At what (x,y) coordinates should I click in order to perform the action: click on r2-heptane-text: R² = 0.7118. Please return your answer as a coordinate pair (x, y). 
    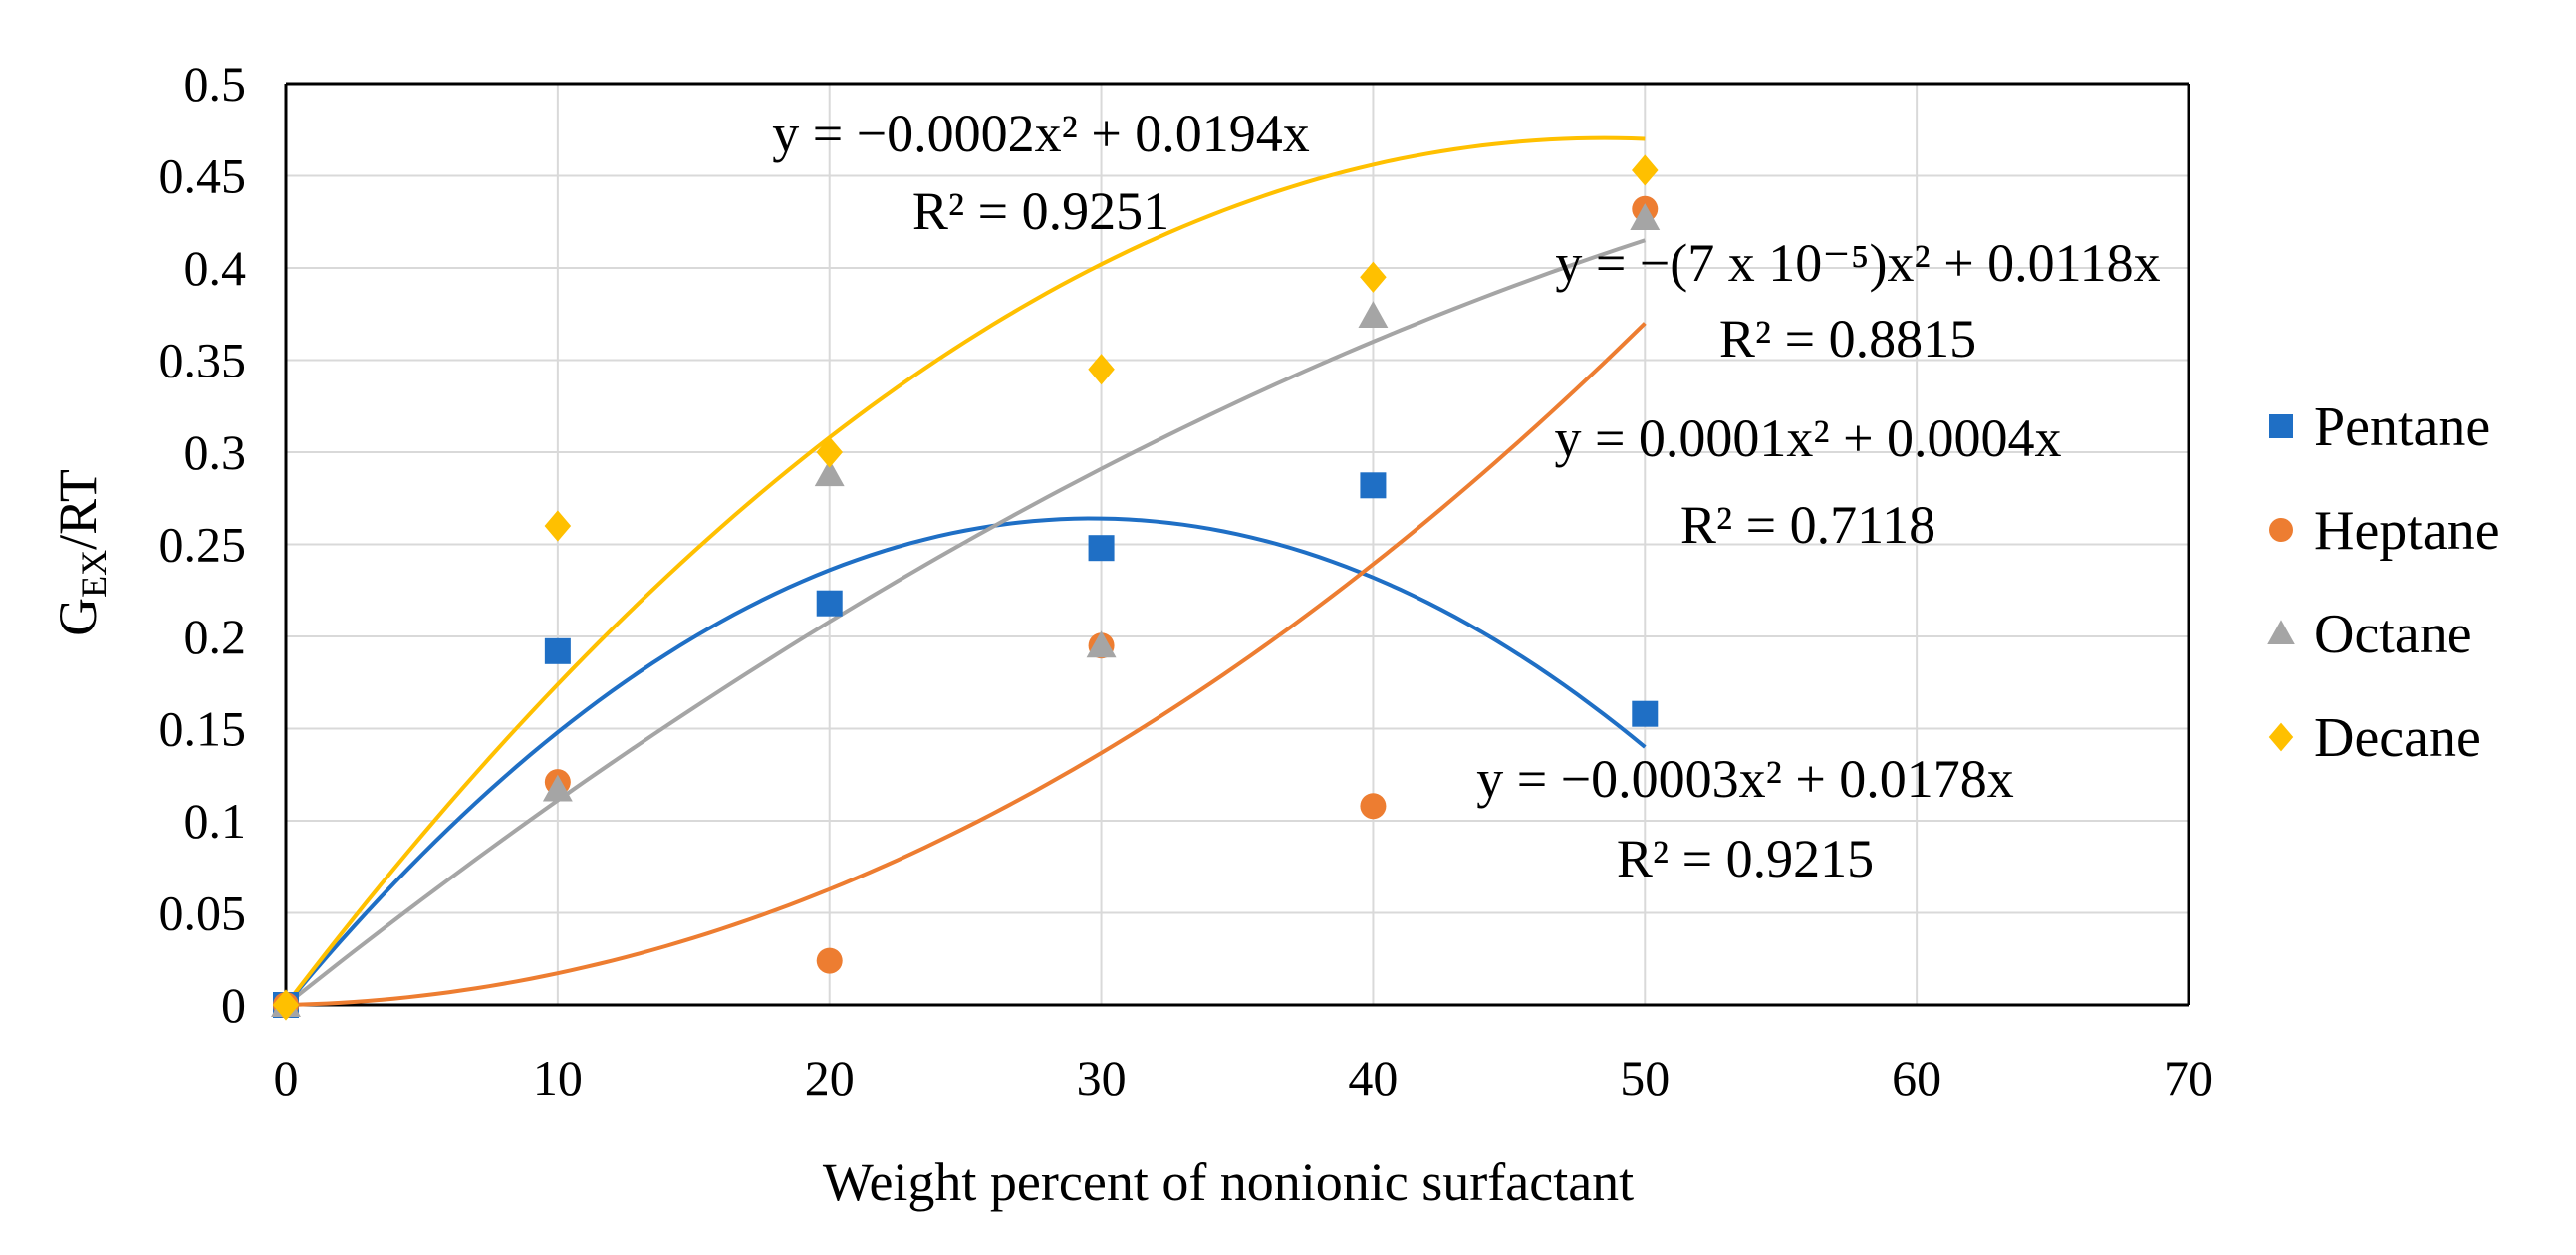
    Looking at the image, I should click on (1807, 525).